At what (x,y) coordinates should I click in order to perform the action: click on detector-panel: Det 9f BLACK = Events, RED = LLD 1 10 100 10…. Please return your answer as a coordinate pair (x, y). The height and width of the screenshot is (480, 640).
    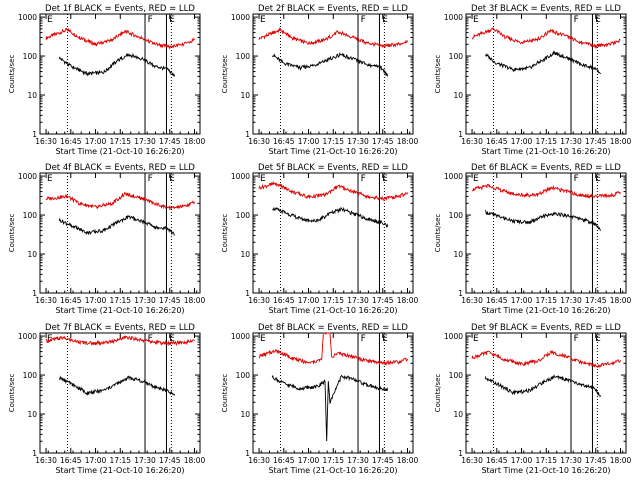
    Looking at the image, I should click on (533, 399).